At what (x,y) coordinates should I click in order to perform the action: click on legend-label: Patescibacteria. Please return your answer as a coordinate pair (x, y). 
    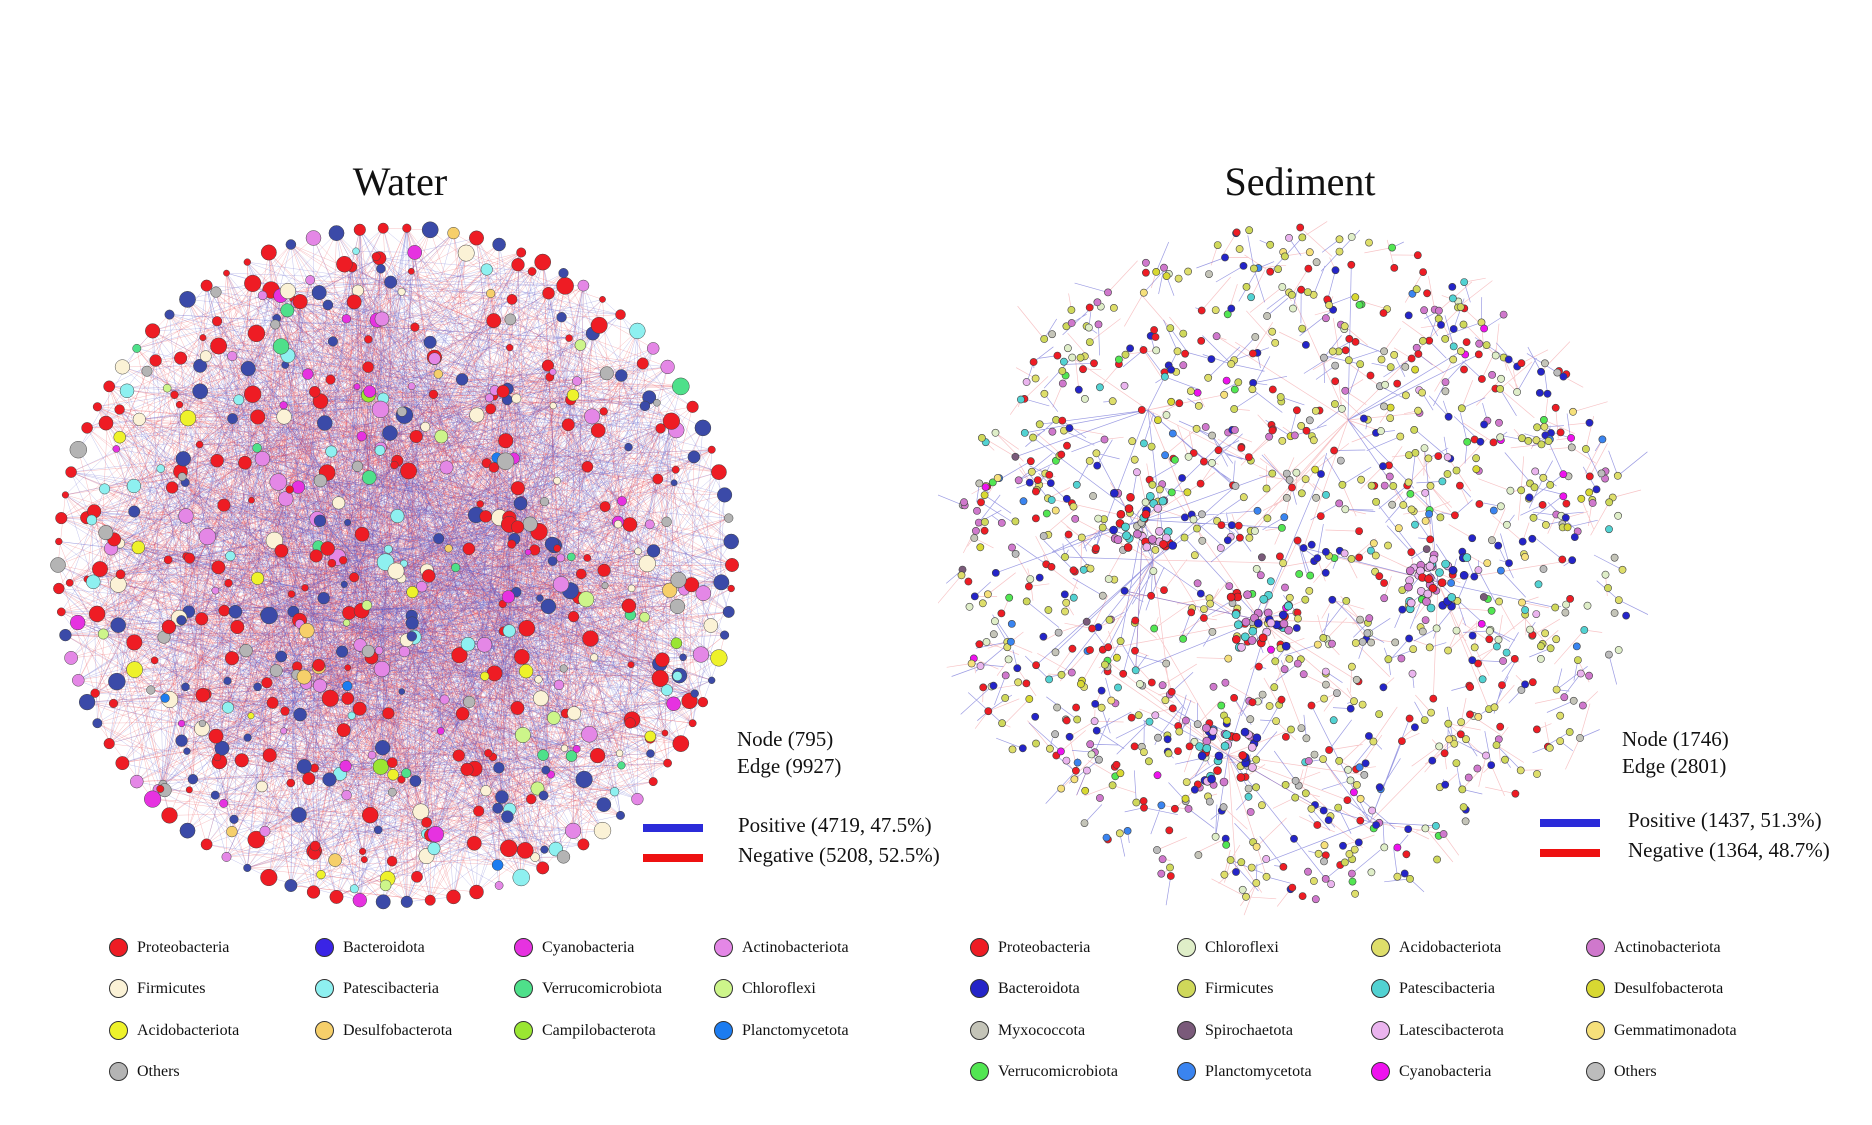
    Looking at the image, I should click on (391, 988).